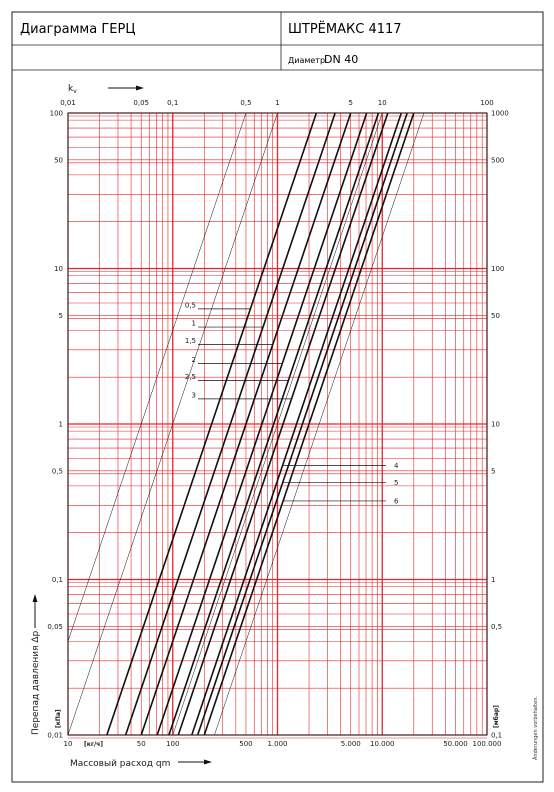 The image size is (554, 792). I want to click on y-left-tick-label: 0,05, so click(55, 627).